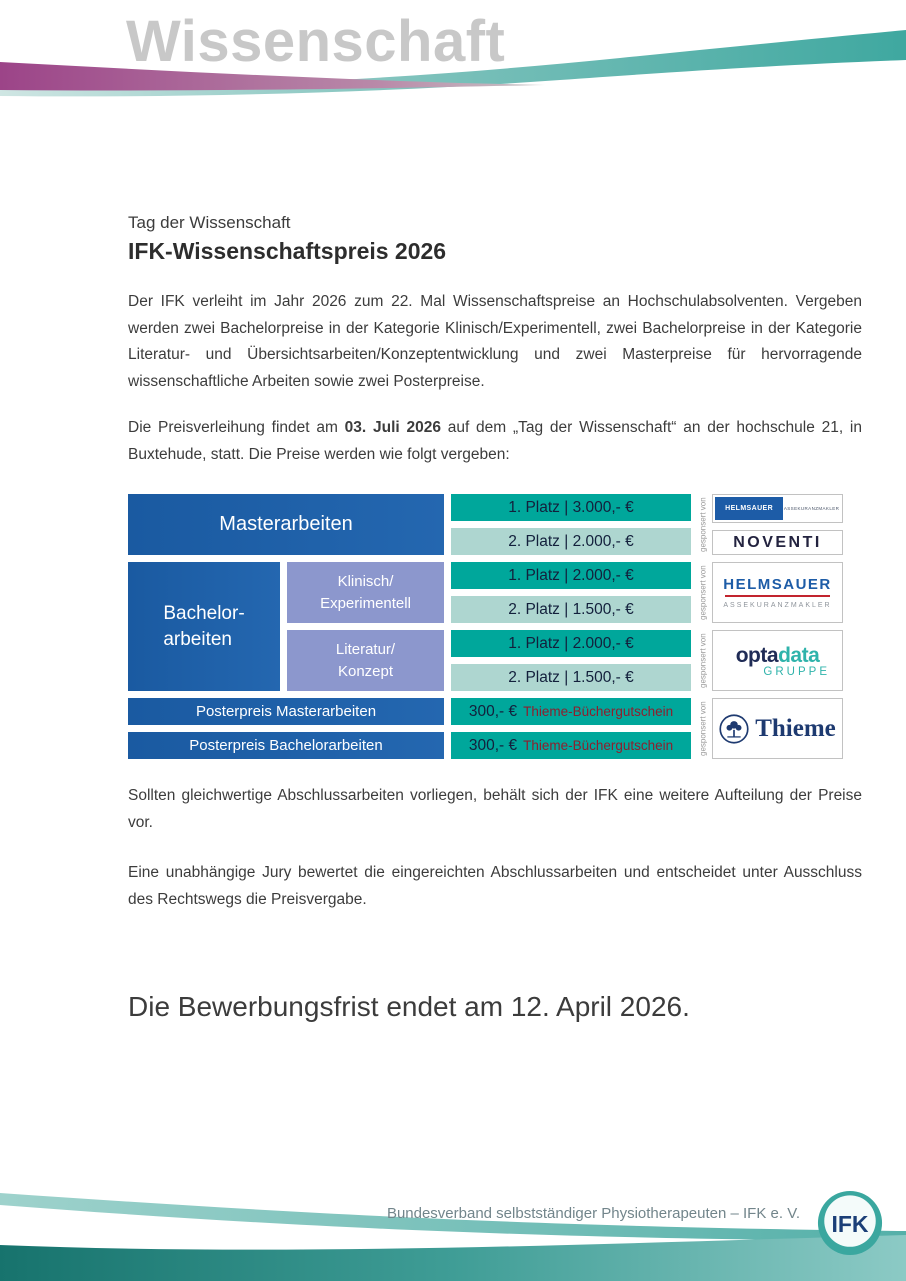 The image size is (906, 1281). What do you see at coordinates (777, 596) in the screenshot?
I see `helmsauer-red-rule` at bounding box center [777, 596].